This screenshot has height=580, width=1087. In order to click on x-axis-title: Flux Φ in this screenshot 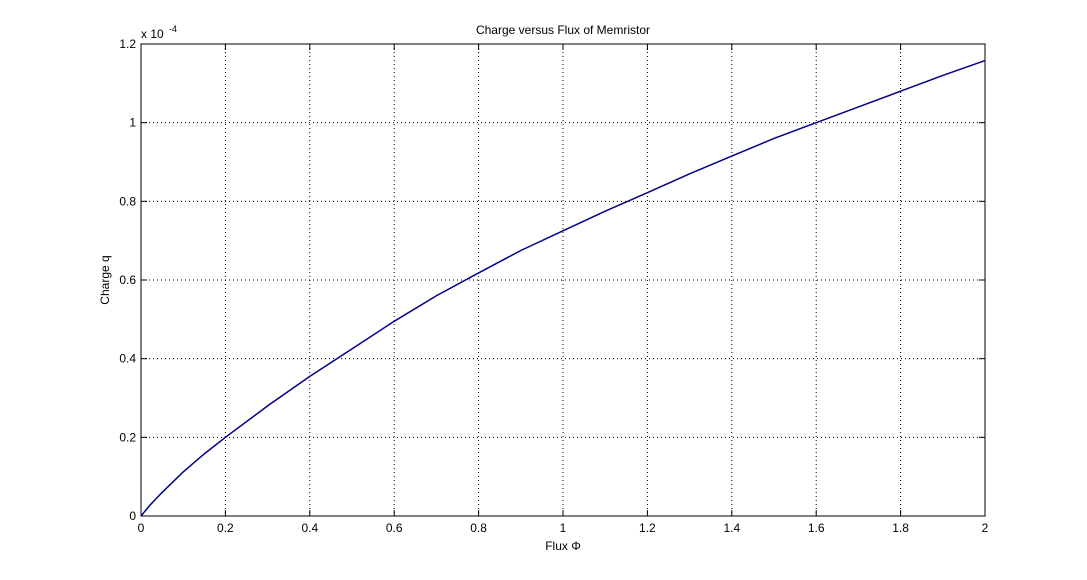, I will do `click(563, 546)`.